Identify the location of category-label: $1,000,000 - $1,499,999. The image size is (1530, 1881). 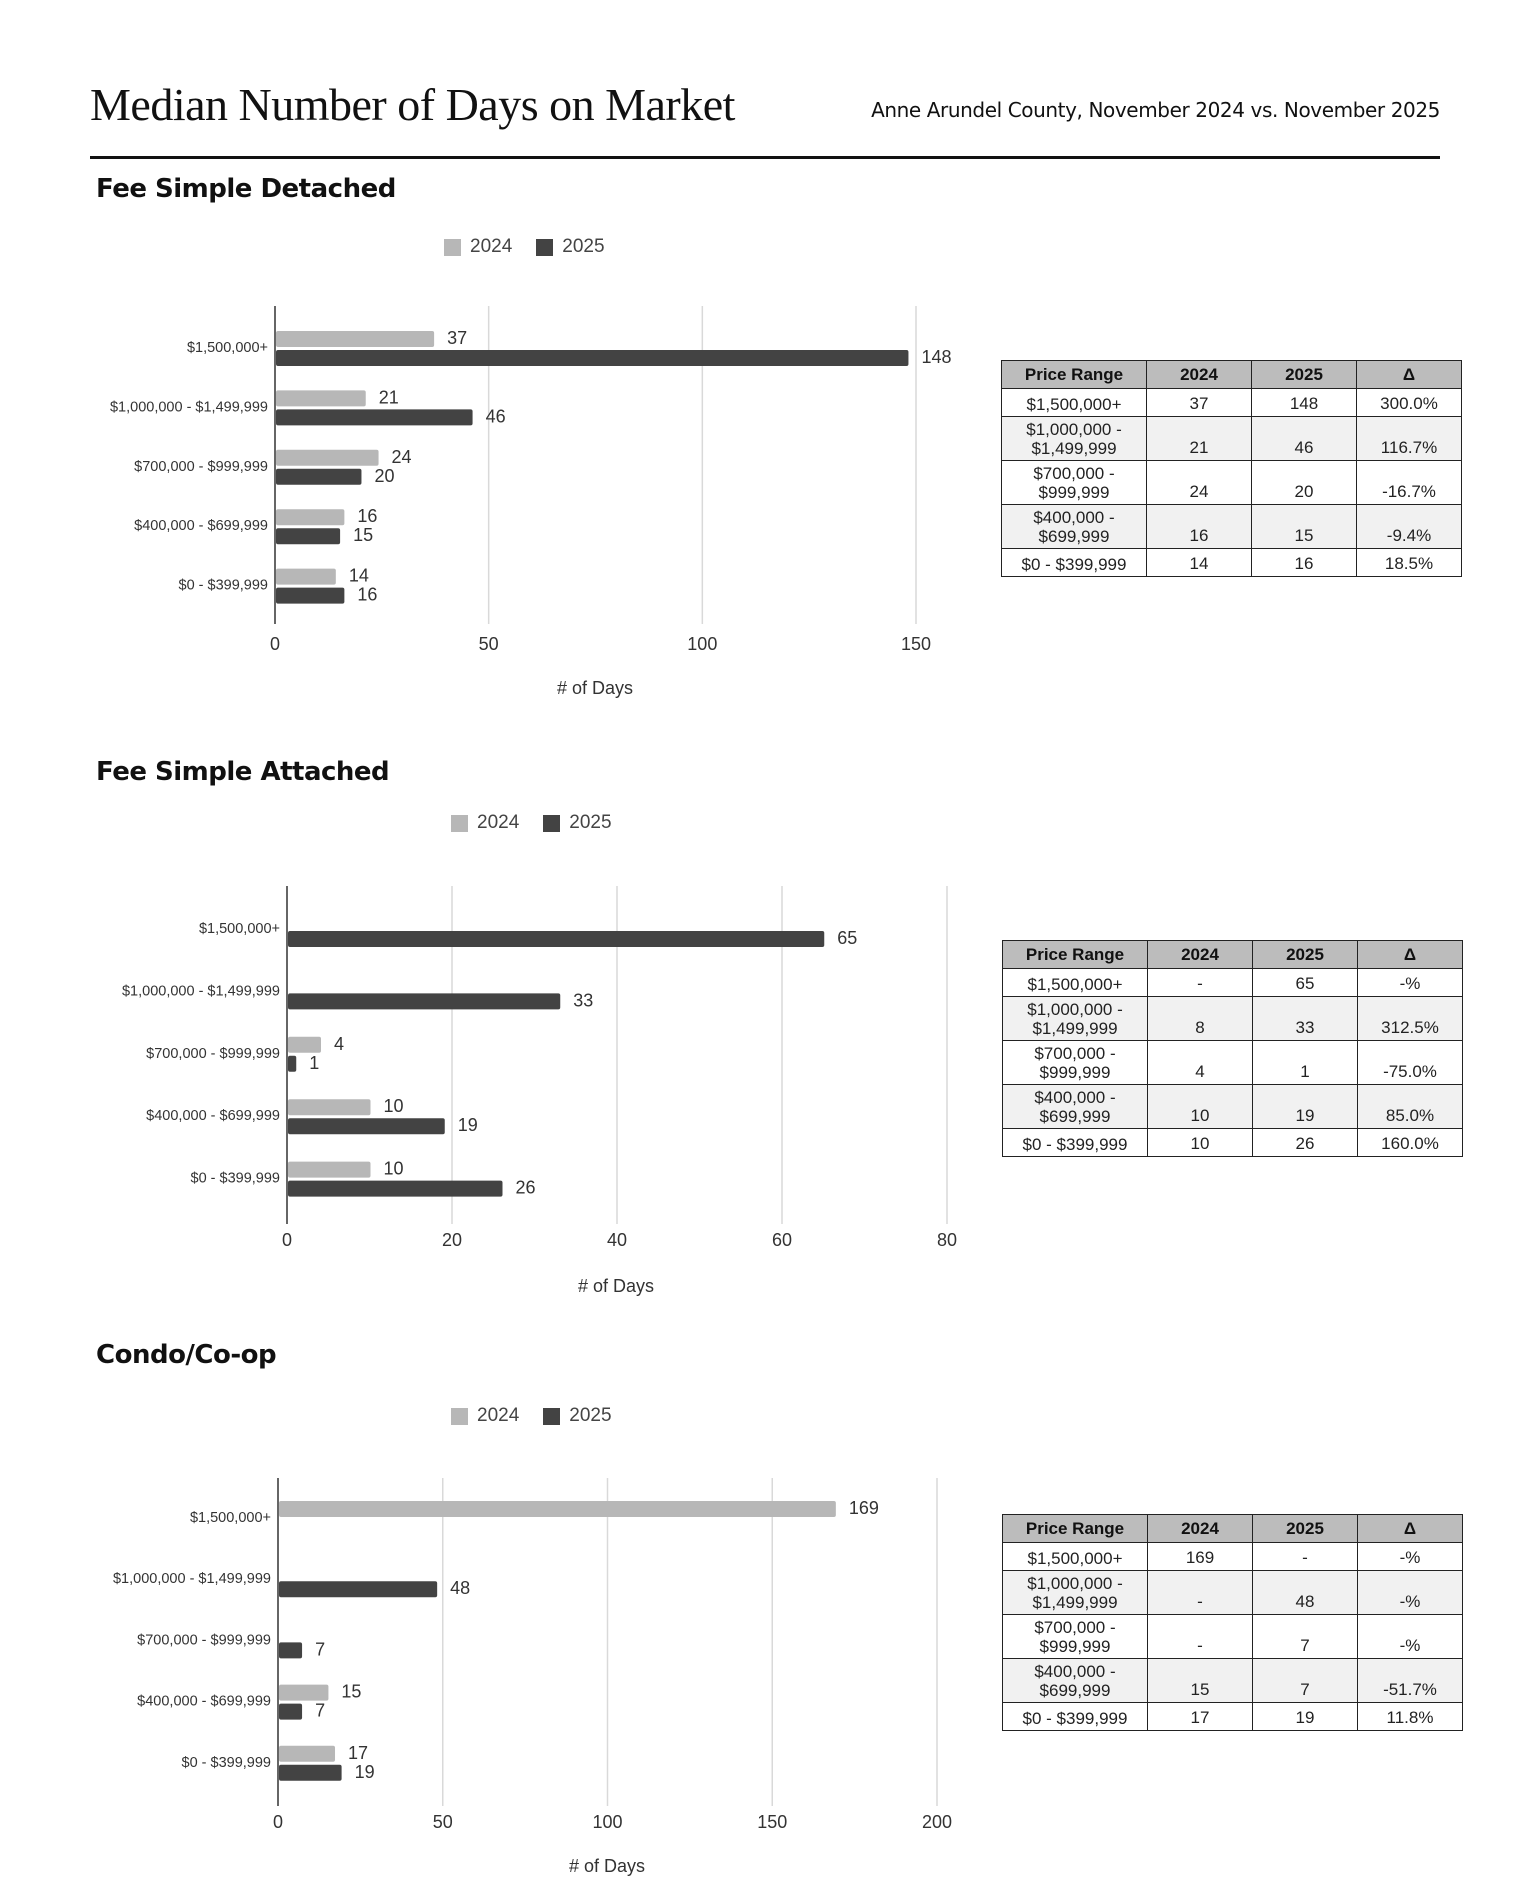
(189, 407).